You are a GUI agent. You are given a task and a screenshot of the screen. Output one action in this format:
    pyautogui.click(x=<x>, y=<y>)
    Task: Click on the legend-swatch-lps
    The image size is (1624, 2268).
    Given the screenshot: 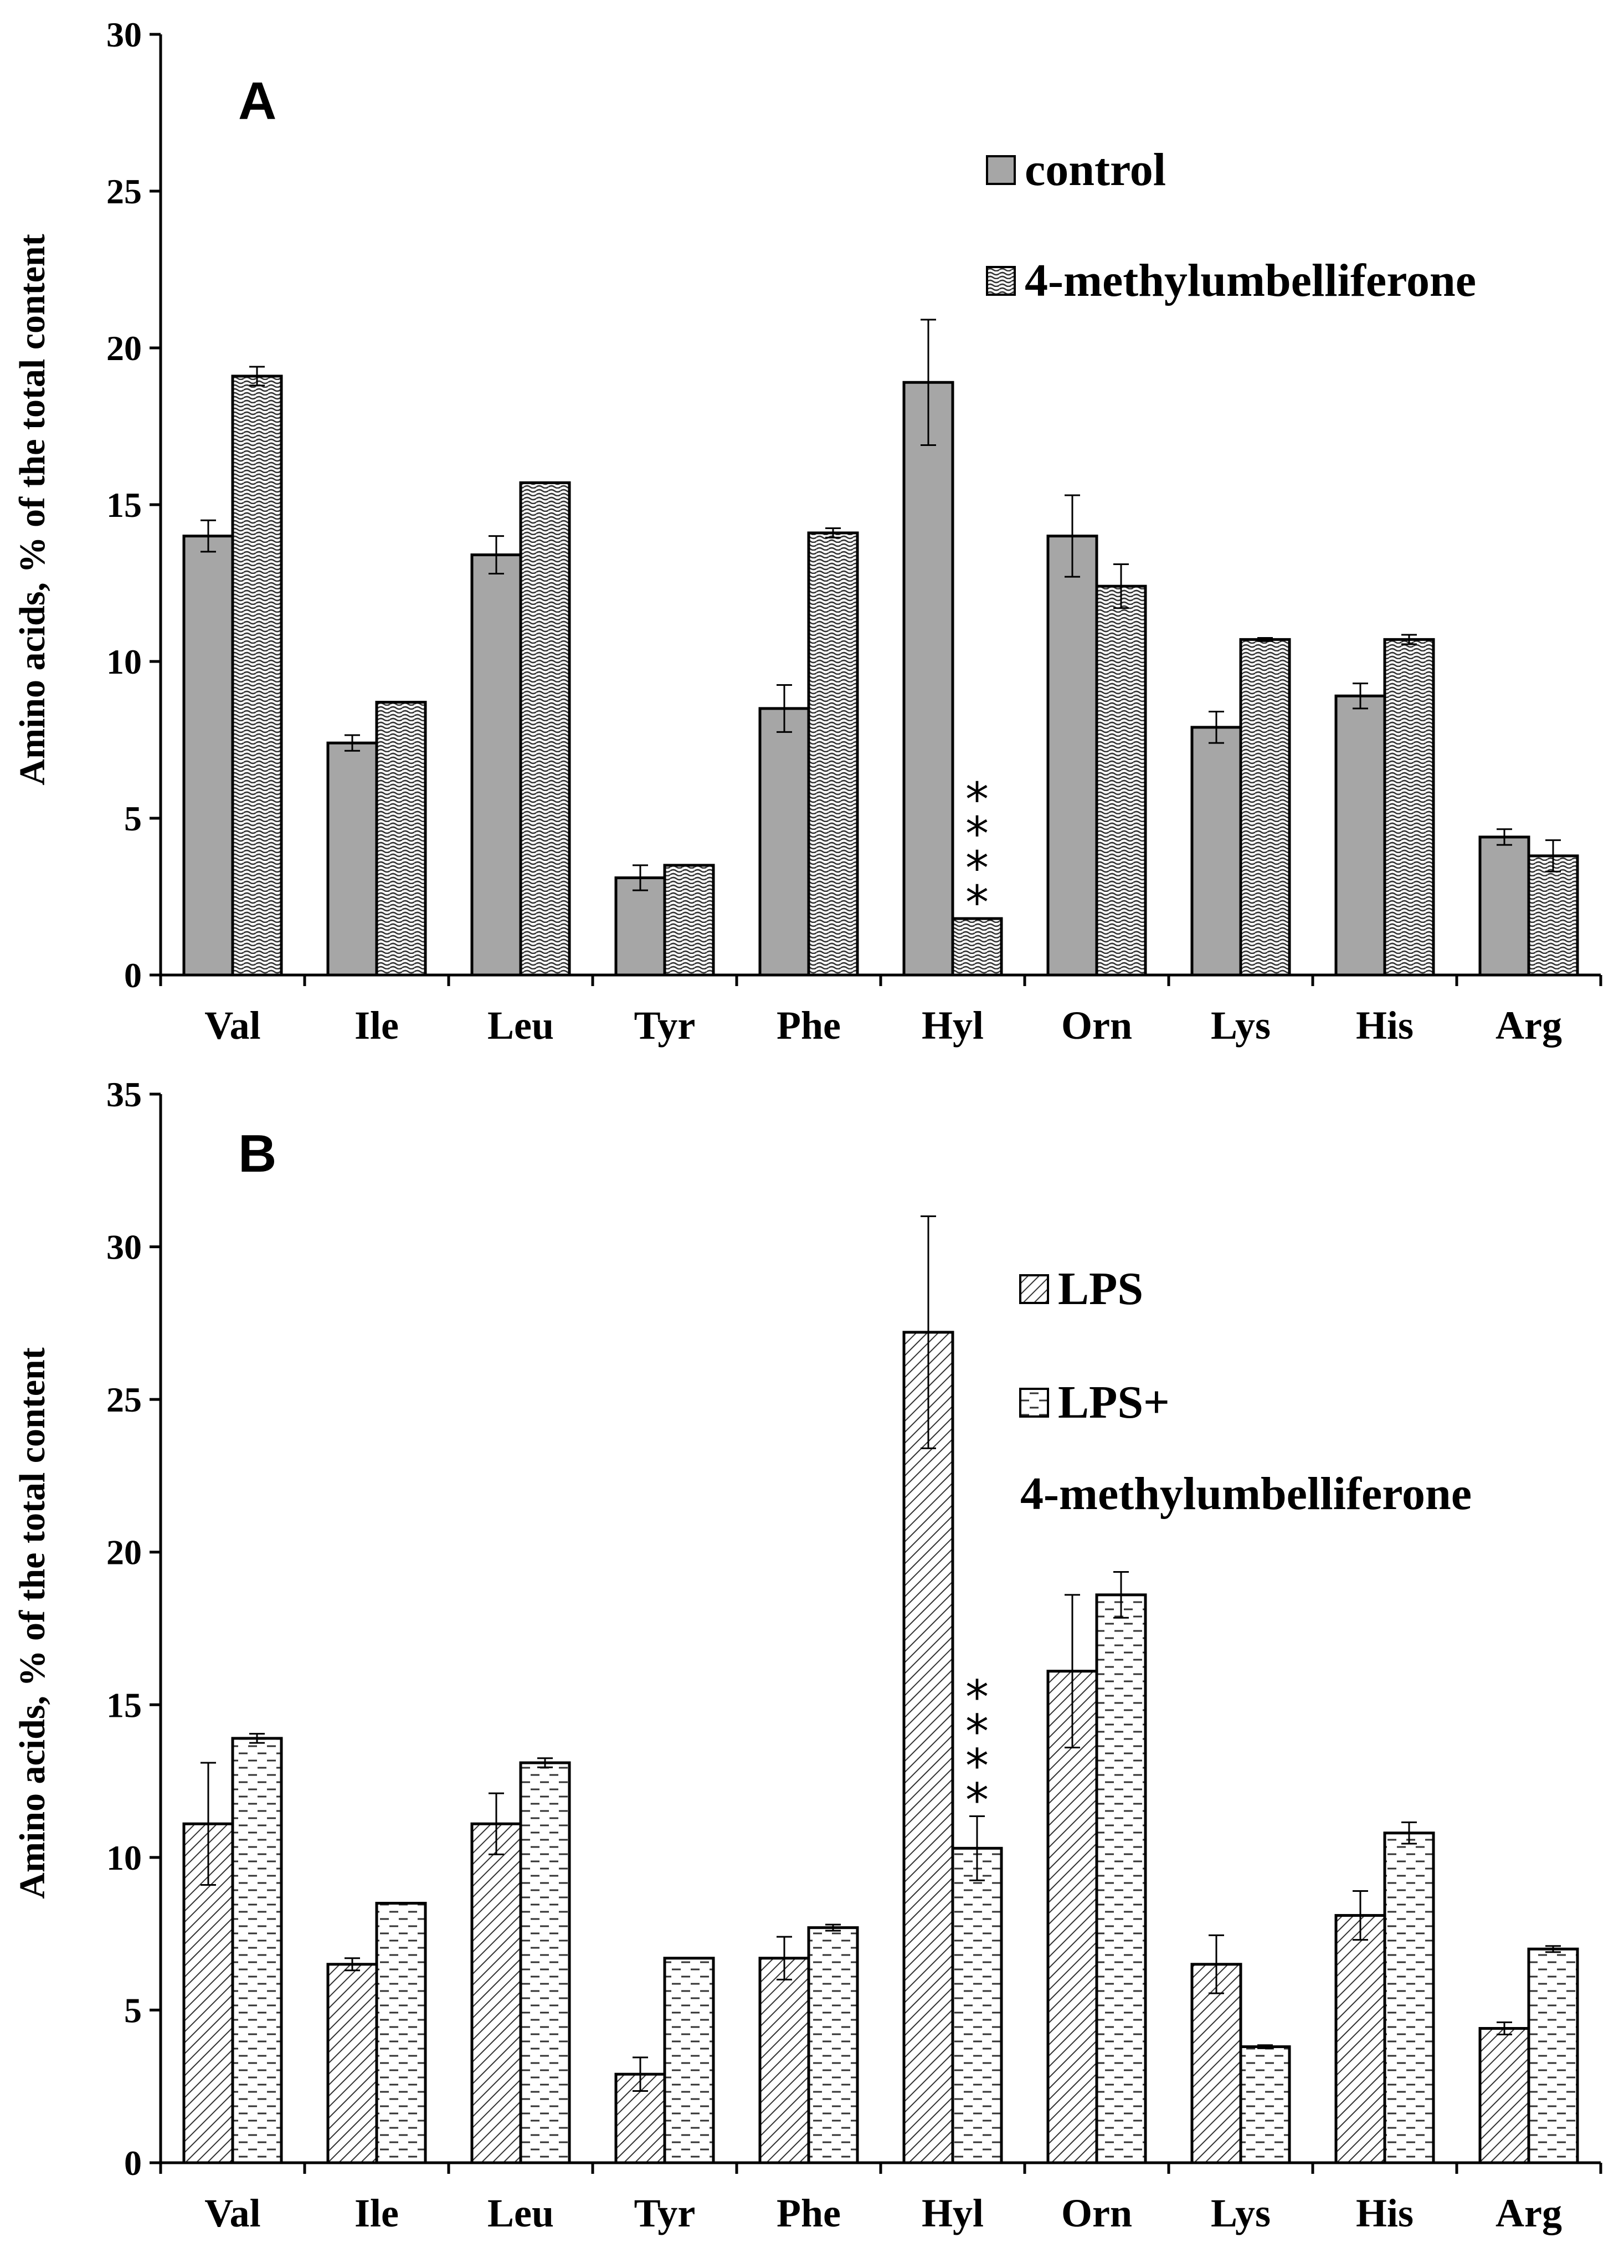 What is the action you would take?
    pyautogui.click(x=1034, y=1289)
    